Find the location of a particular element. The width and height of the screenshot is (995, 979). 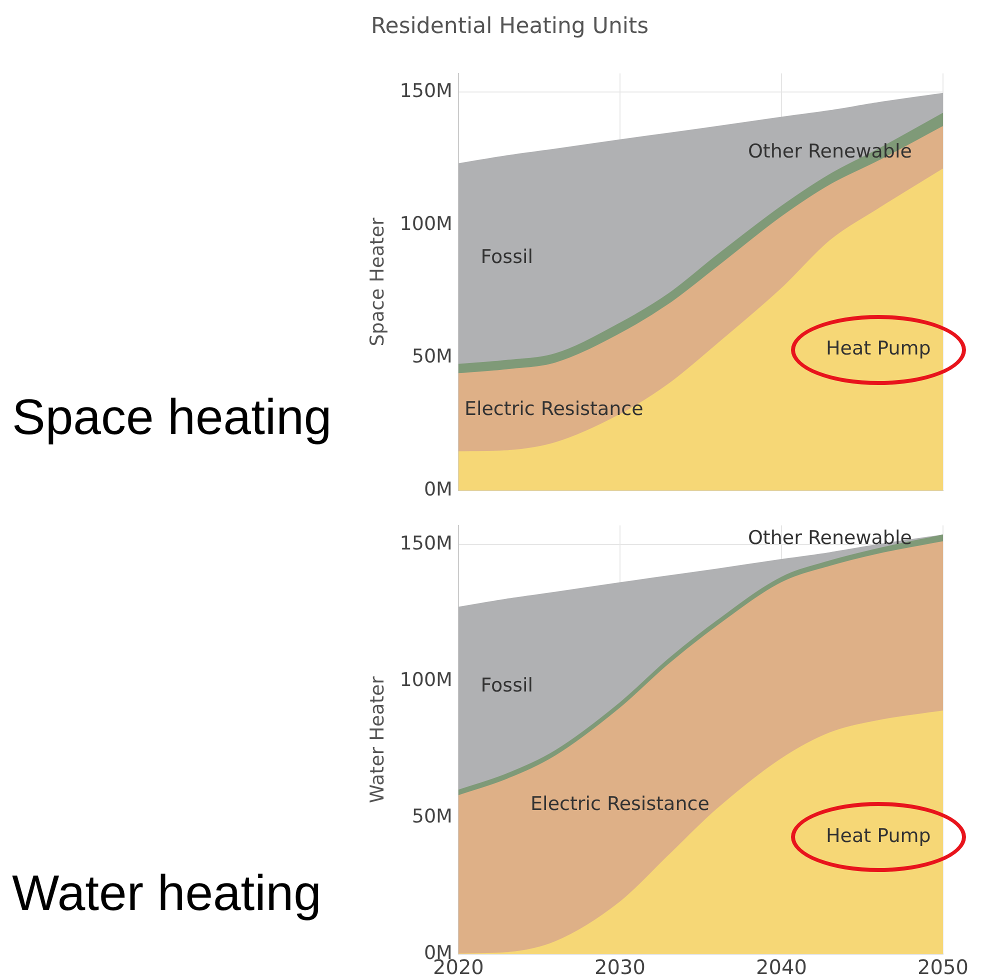

x-tick-label: 2040 is located at coordinates (781, 967).